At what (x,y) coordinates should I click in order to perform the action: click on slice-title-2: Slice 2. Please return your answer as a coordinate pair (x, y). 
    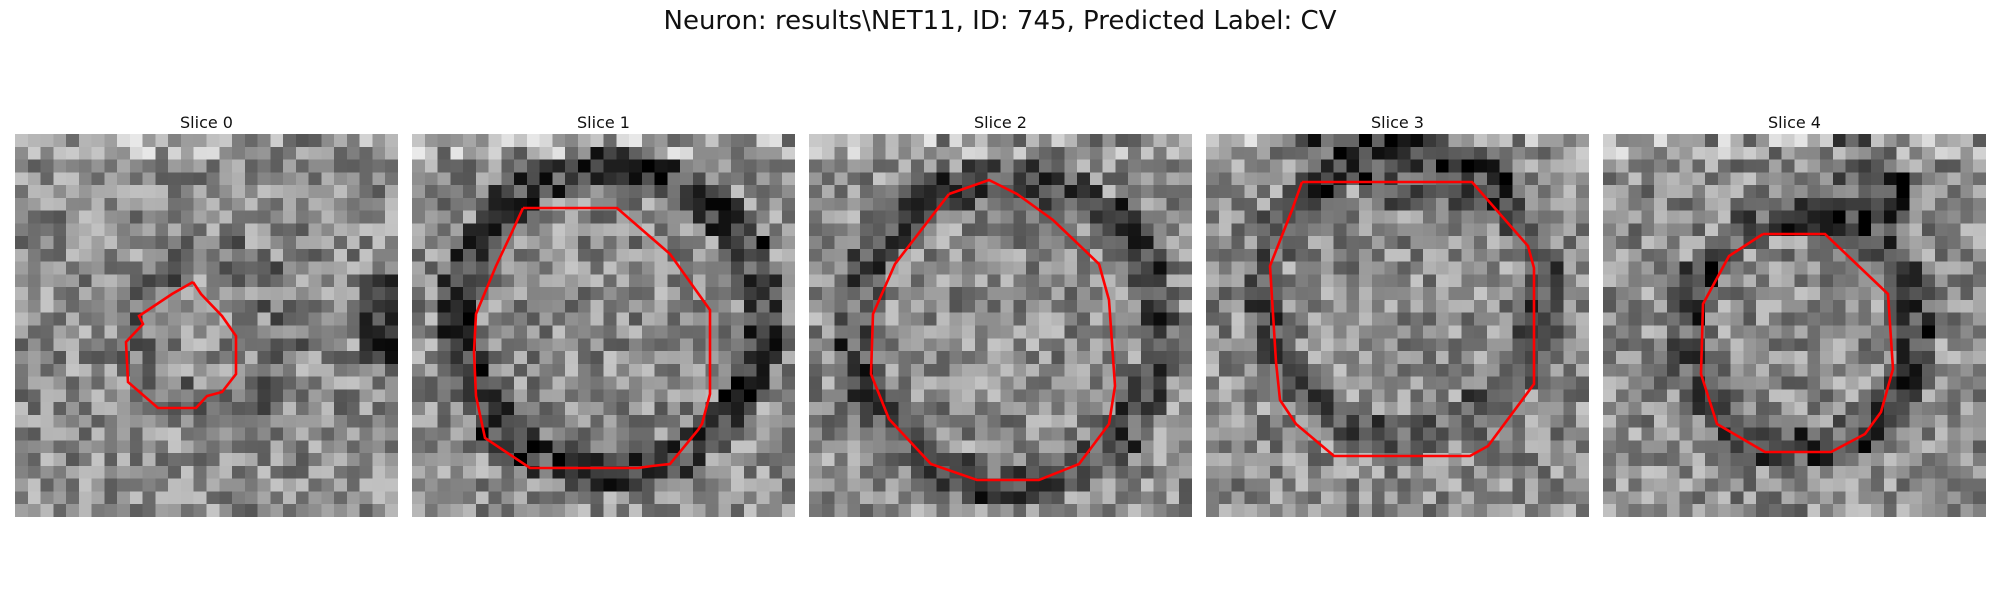
    Looking at the image, I should click on (1000, 122).